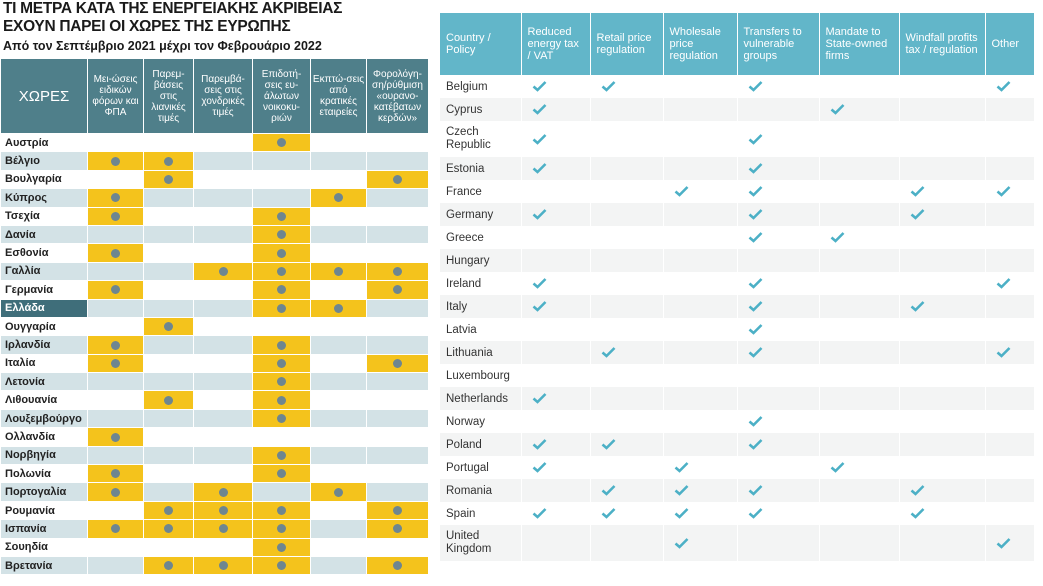  Describe the element at coordinates (44, 326) in the screenshot. I see `country-label: Ουγγαρία` at that location.